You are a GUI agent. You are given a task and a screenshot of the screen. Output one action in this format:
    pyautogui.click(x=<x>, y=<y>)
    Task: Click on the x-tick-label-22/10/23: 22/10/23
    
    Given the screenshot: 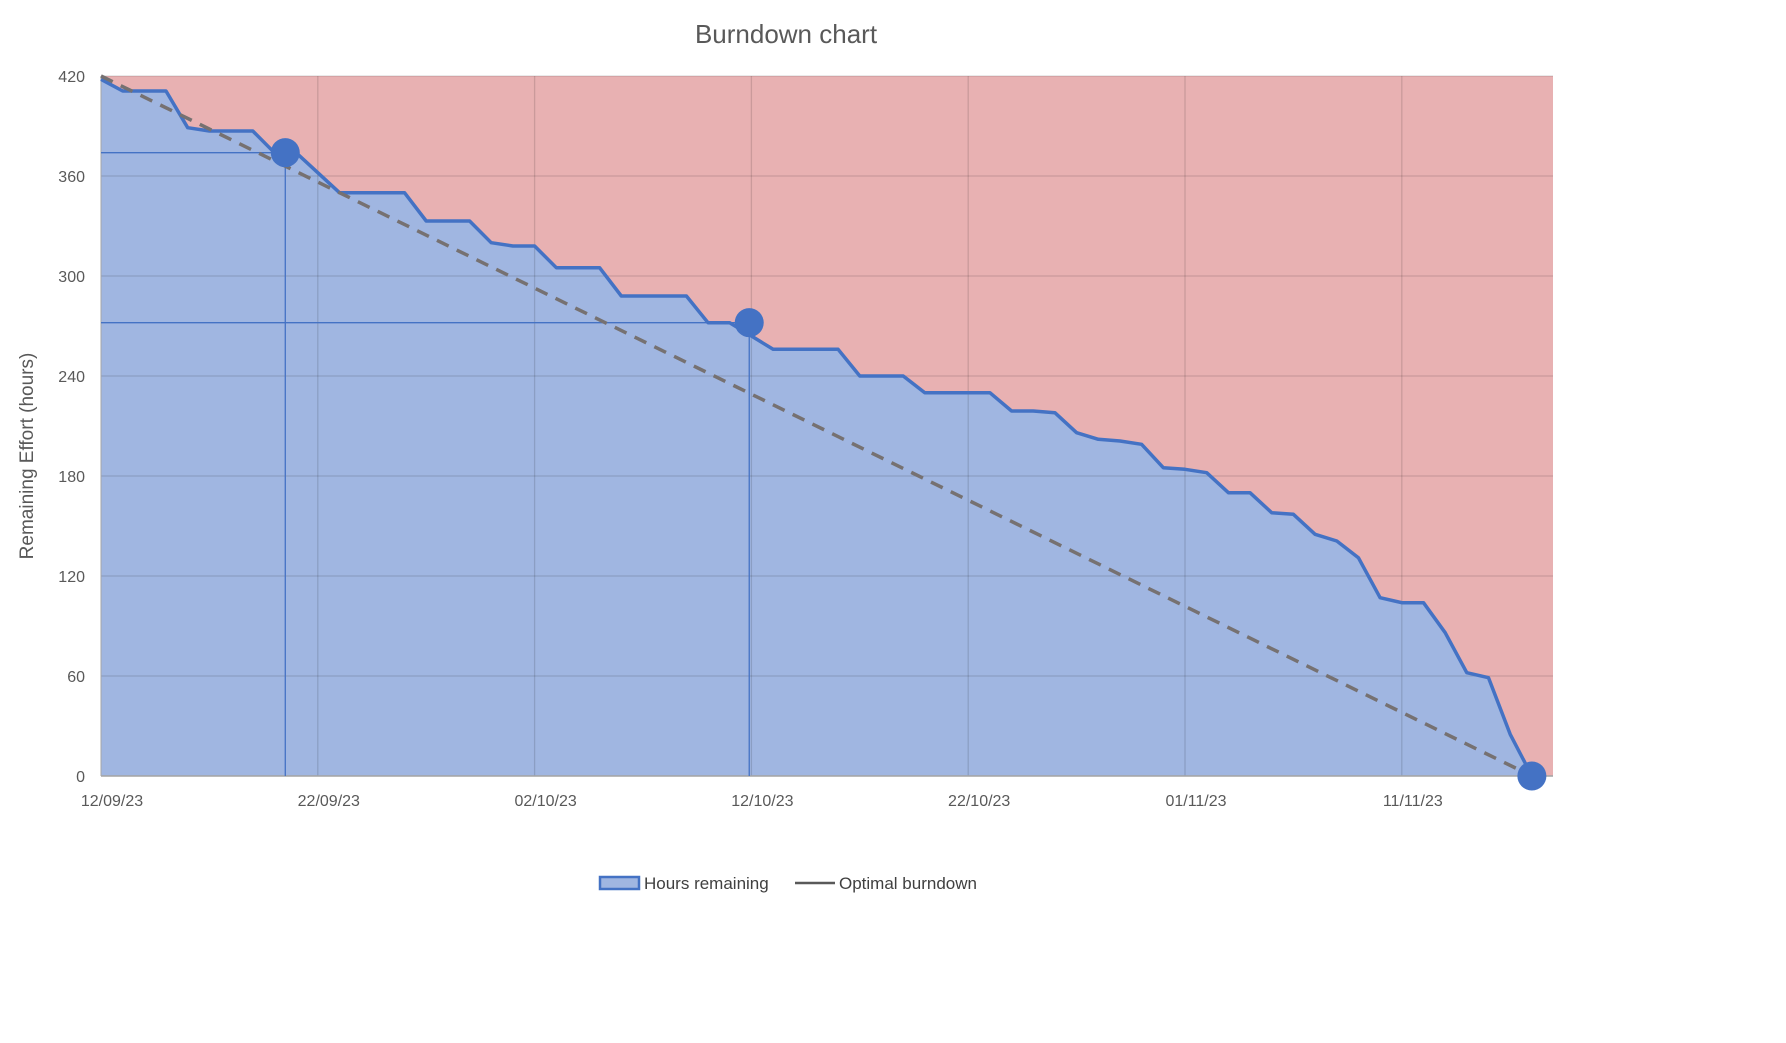 What is the action you would take?
    pyautogui.click(x=979, y=801)
    